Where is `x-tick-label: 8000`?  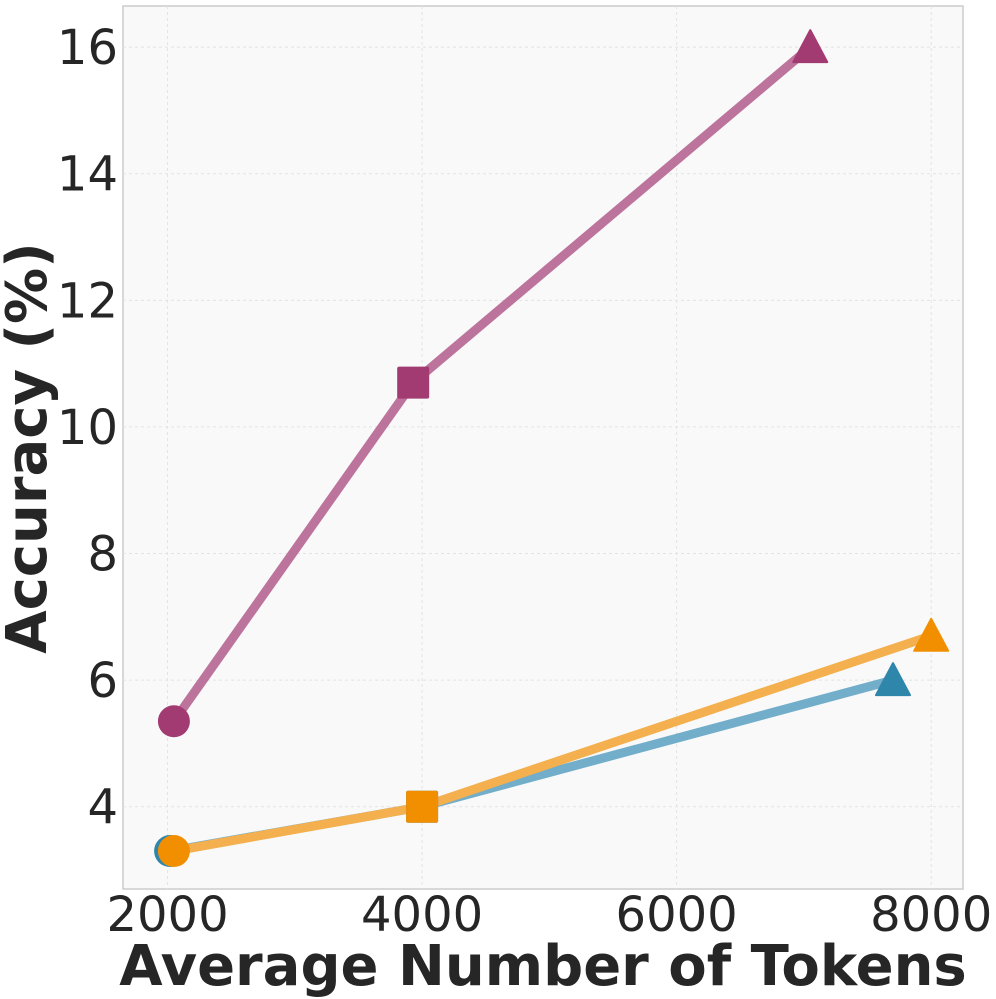 x-tick-label: 8000 is located at coordinates (931, 915).